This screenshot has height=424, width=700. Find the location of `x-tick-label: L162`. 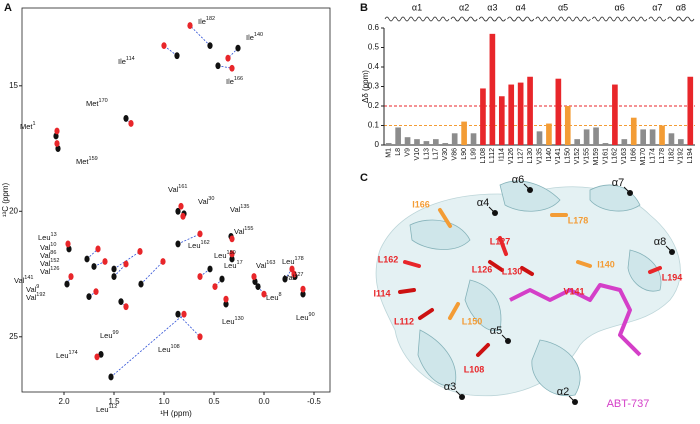

x-tick-label: L162 is located at coordinates (615, 156).